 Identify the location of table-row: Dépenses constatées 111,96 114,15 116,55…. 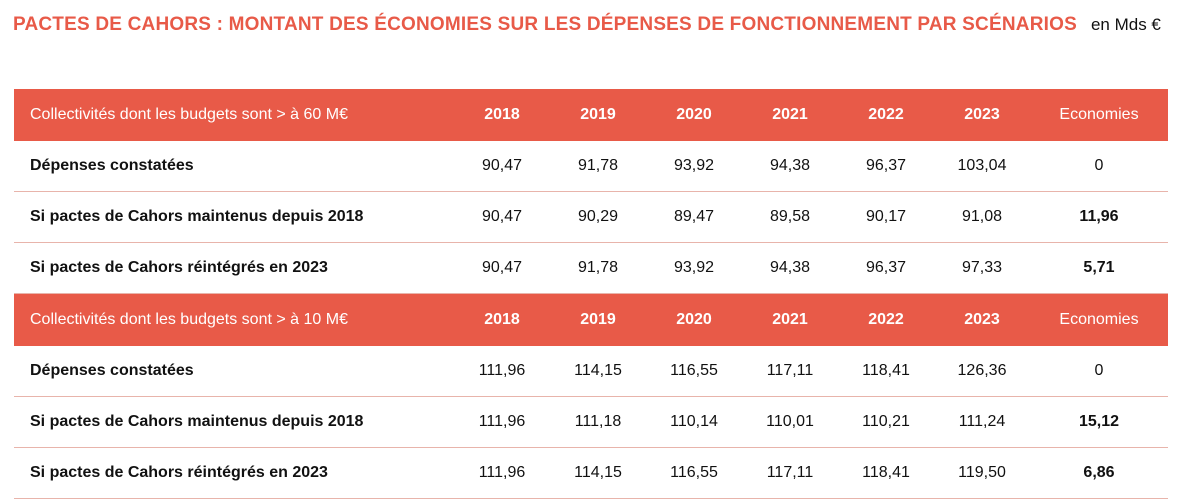
(591, 371).